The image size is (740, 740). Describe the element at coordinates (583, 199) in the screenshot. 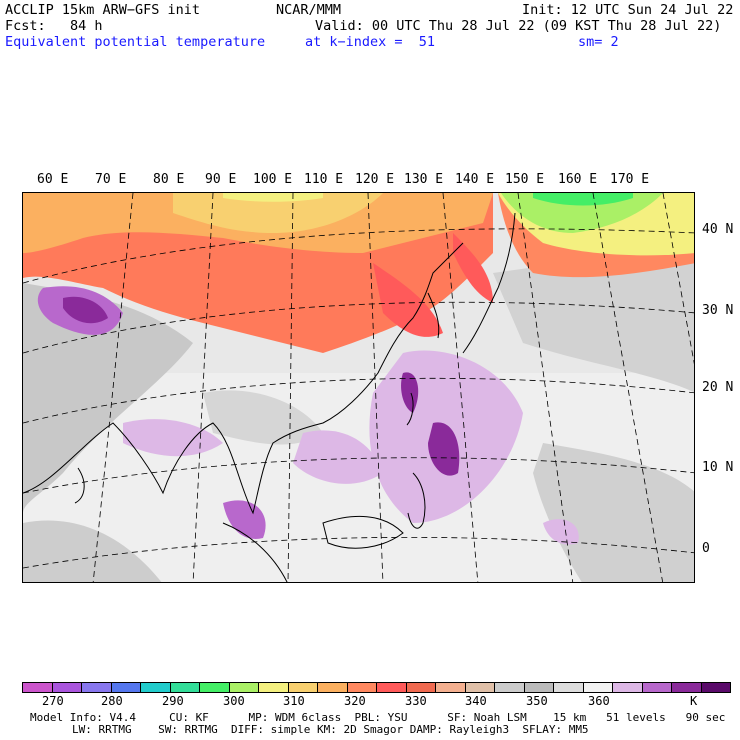

I see `ne-pacific-green` at that location.